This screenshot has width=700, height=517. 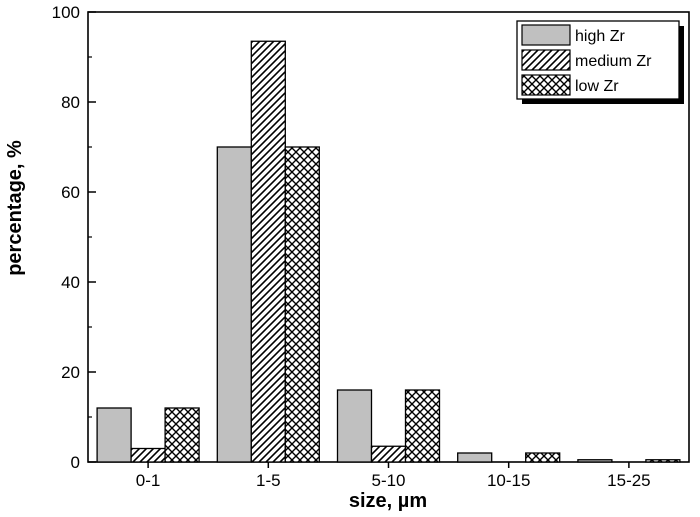 What do you see at coordinates (613, 61) in the screenshot?
I see `legend-label: medium Zr` at bounding box center [613, 61].